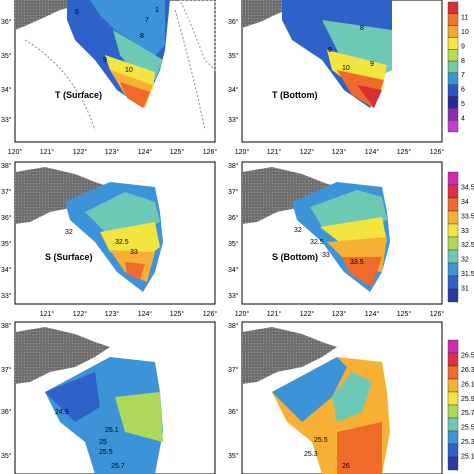 This screenshot has width=474, height=474. I want to click on contour-label: 8, so click(142, 36).